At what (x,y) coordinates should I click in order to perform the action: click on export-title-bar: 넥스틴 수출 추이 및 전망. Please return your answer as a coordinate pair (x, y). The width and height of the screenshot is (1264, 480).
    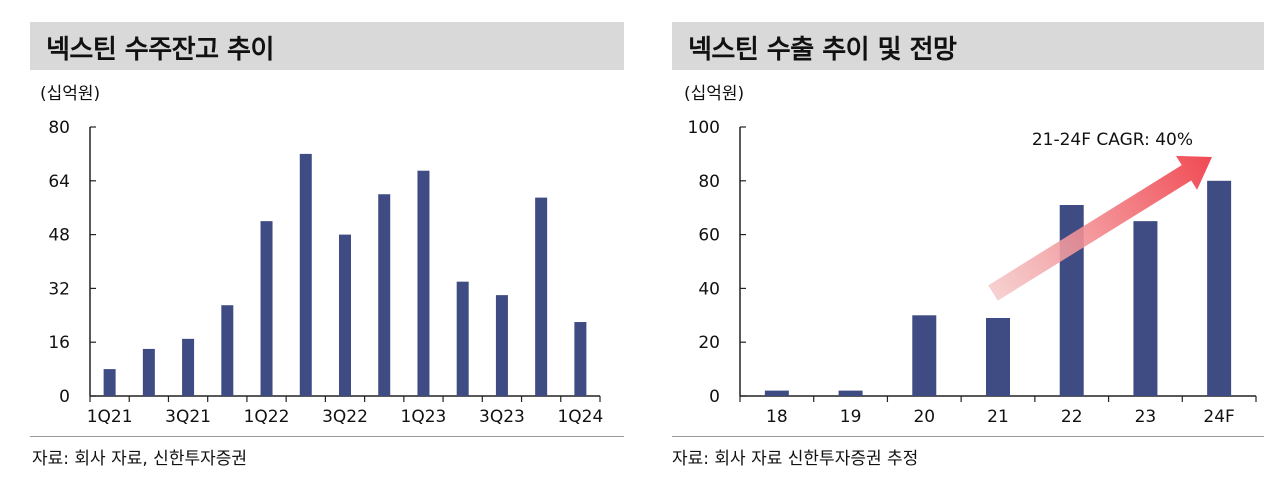
    Looking at the image, I should click on (968, 46).